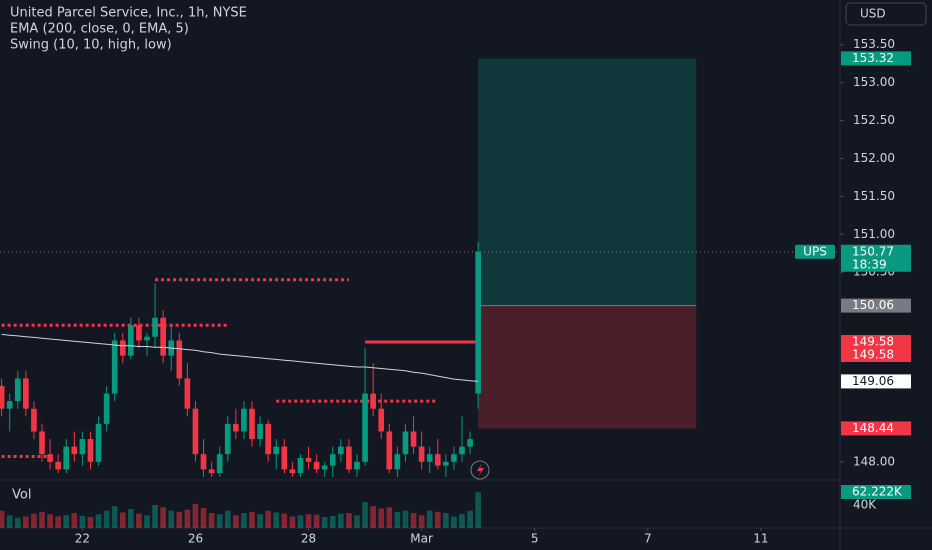 Image resolution: width=932 pixels, height=550 pixels. What do you see at coordinates (535, 539) in the screenshot?
I see `x-tick-label: 5` at bounding box center [535, 539].